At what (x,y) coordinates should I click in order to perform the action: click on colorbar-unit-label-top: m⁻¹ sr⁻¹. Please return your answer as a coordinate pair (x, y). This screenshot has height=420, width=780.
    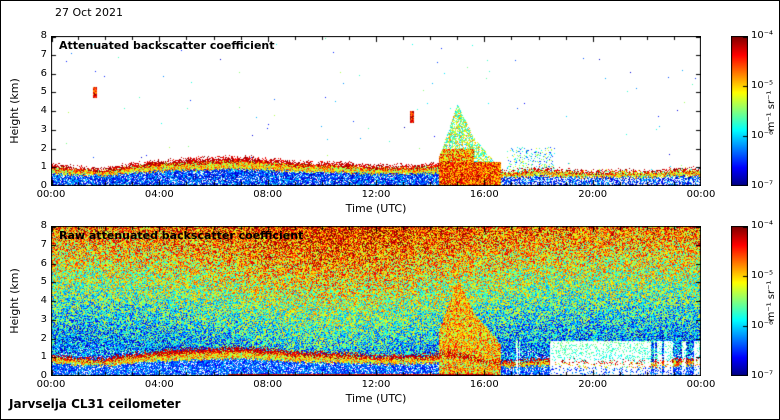
    Looking at the image, I should click on (771, 111).